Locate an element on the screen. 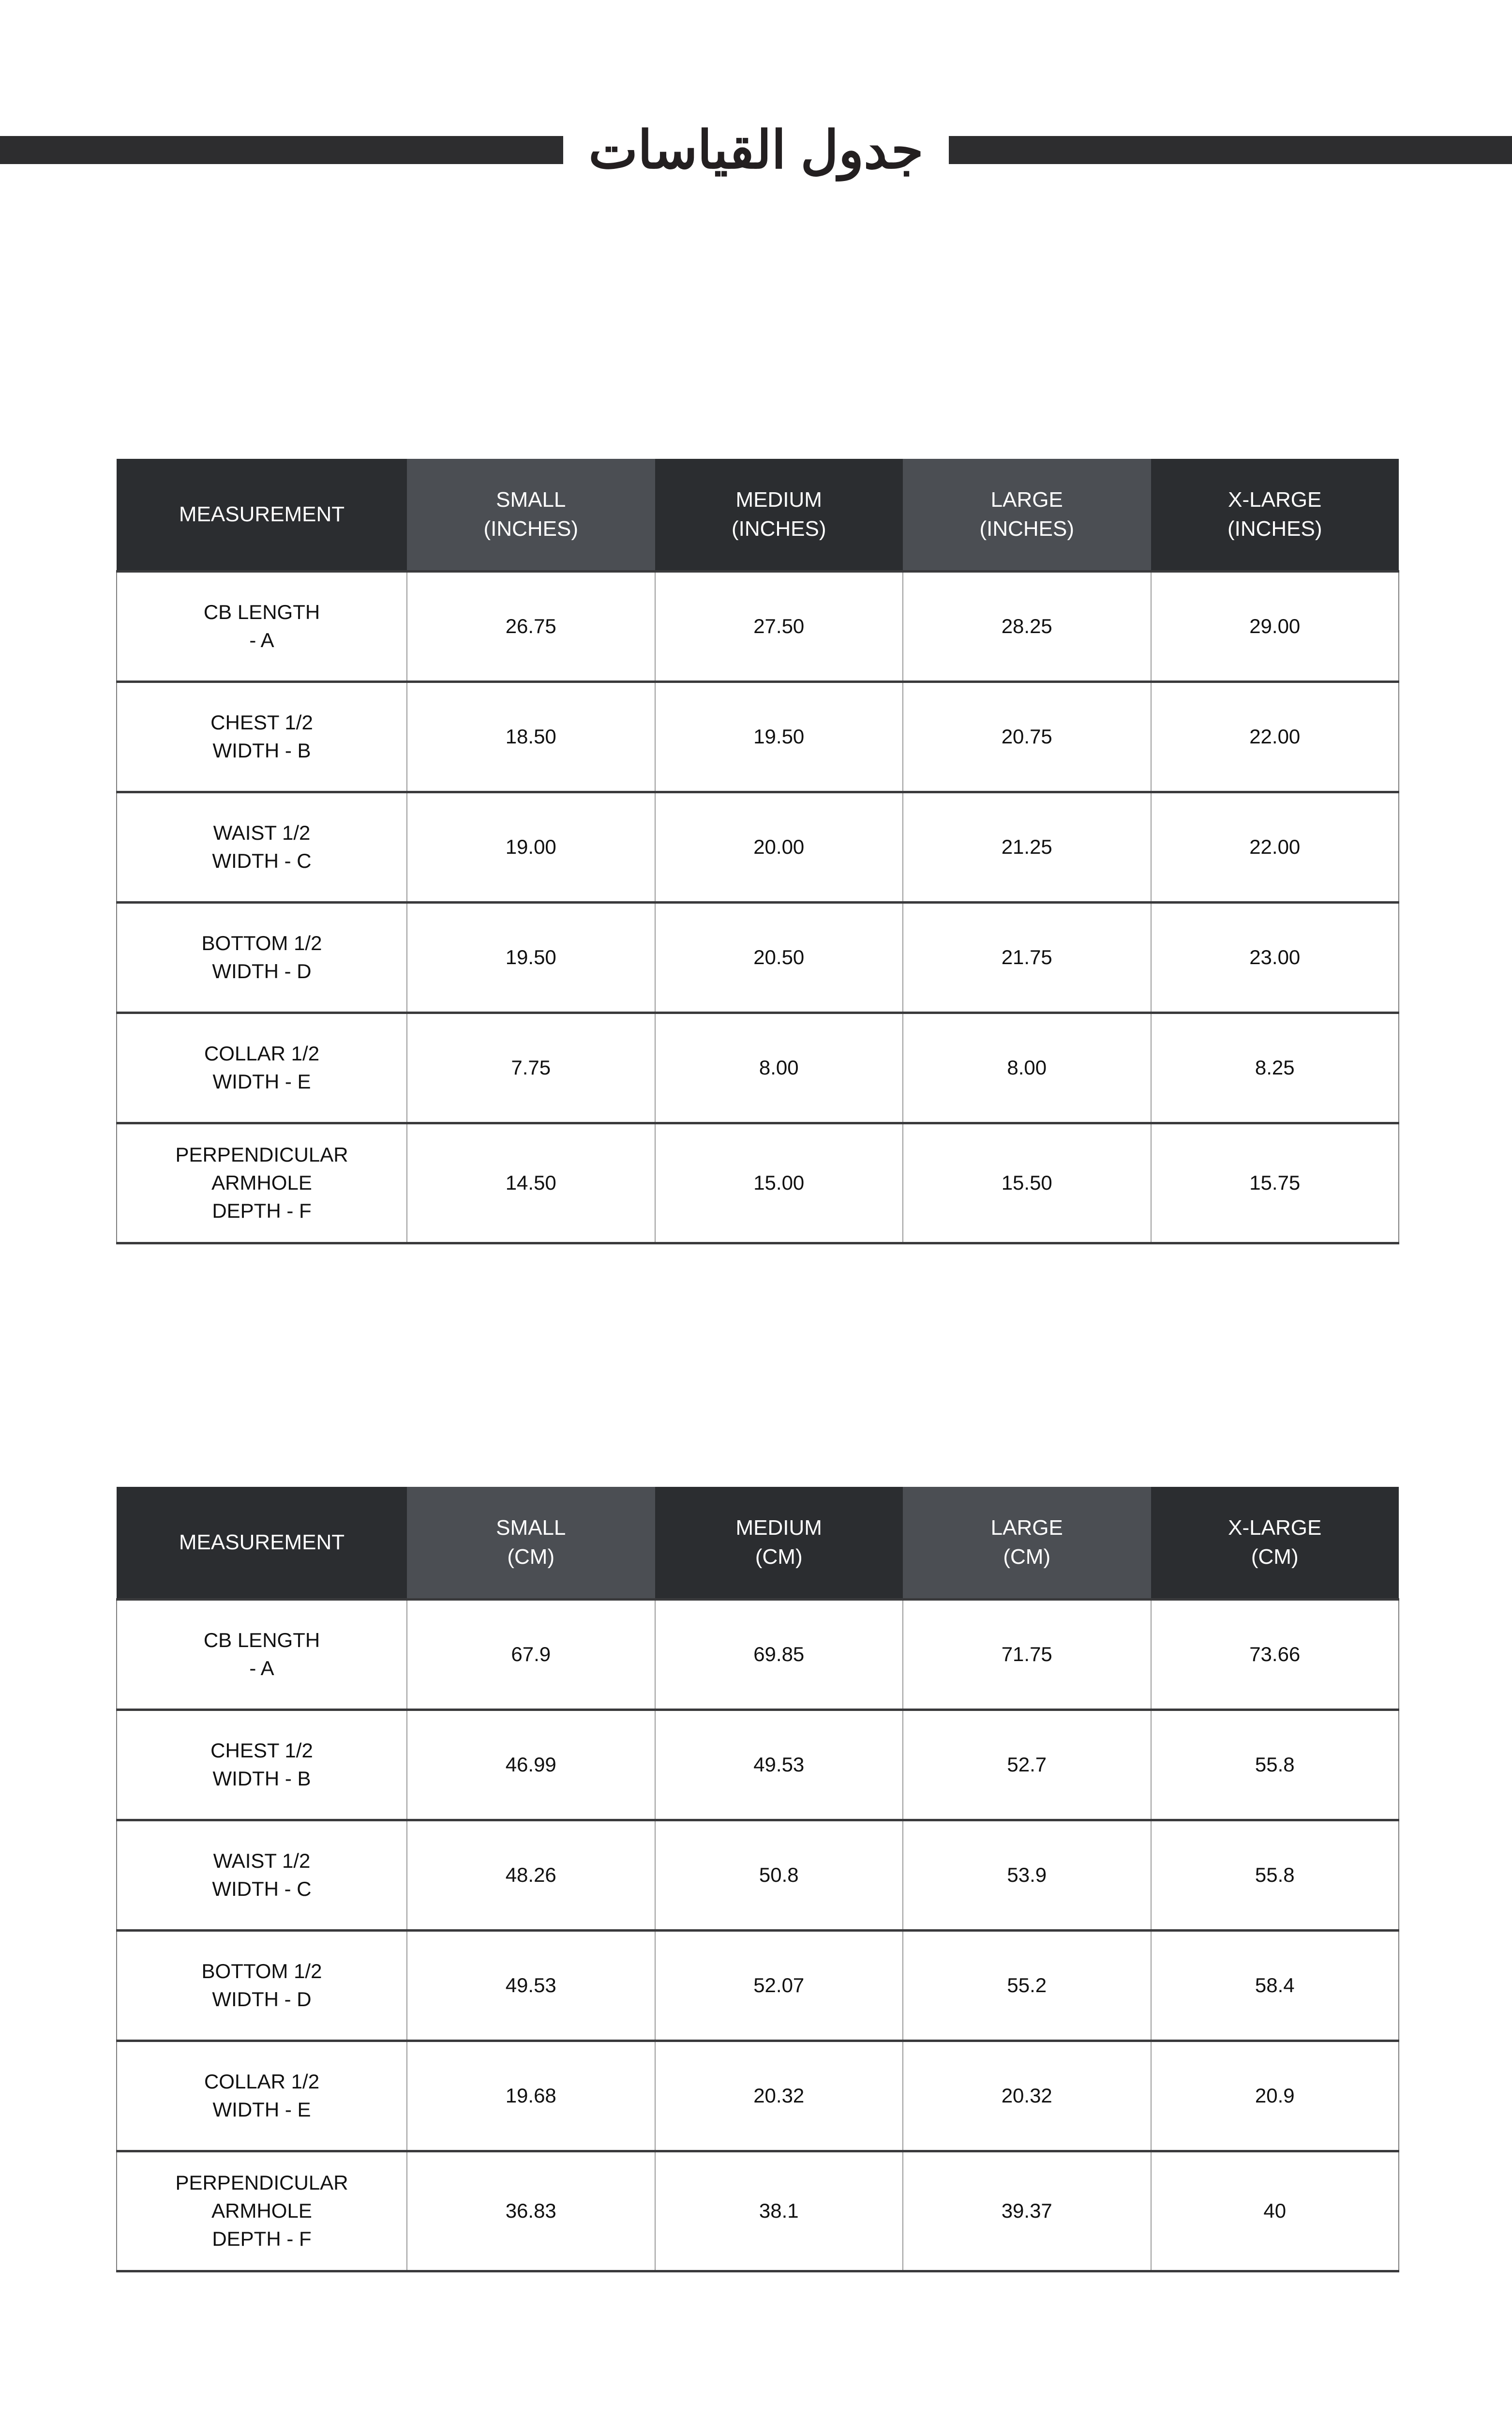  cell-medium: 49.53 is located at coordinates (778, 1764).